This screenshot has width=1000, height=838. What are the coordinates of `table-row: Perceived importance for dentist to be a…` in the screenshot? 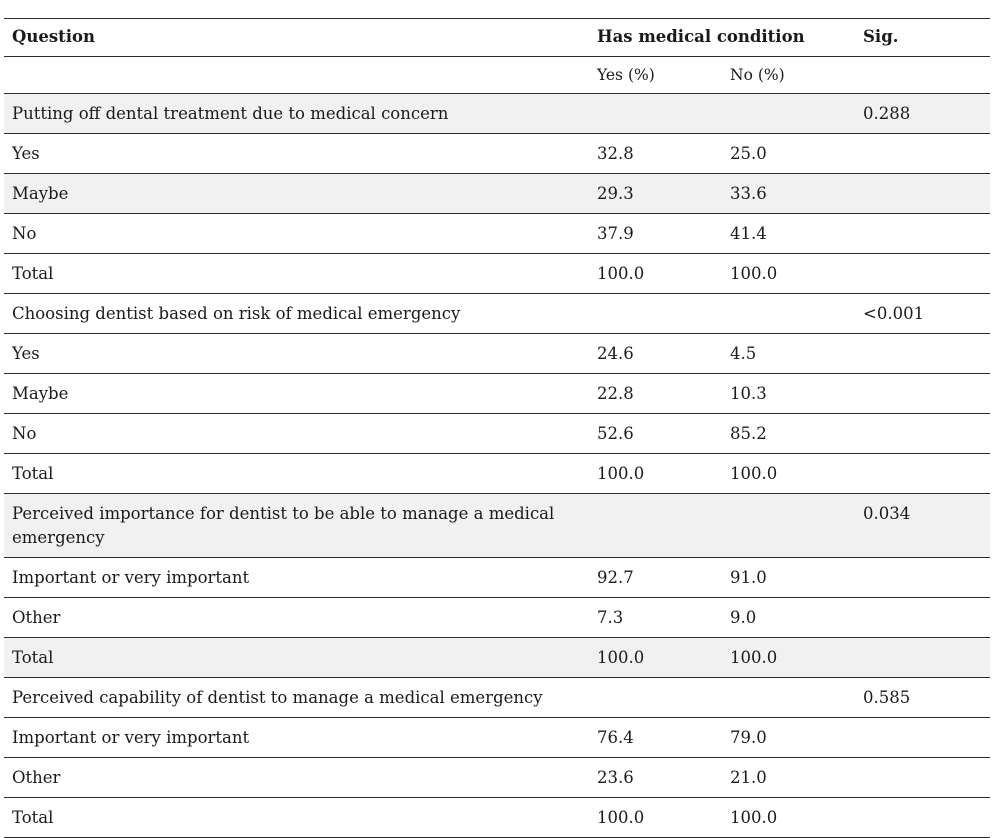 It's located at (497, 525).